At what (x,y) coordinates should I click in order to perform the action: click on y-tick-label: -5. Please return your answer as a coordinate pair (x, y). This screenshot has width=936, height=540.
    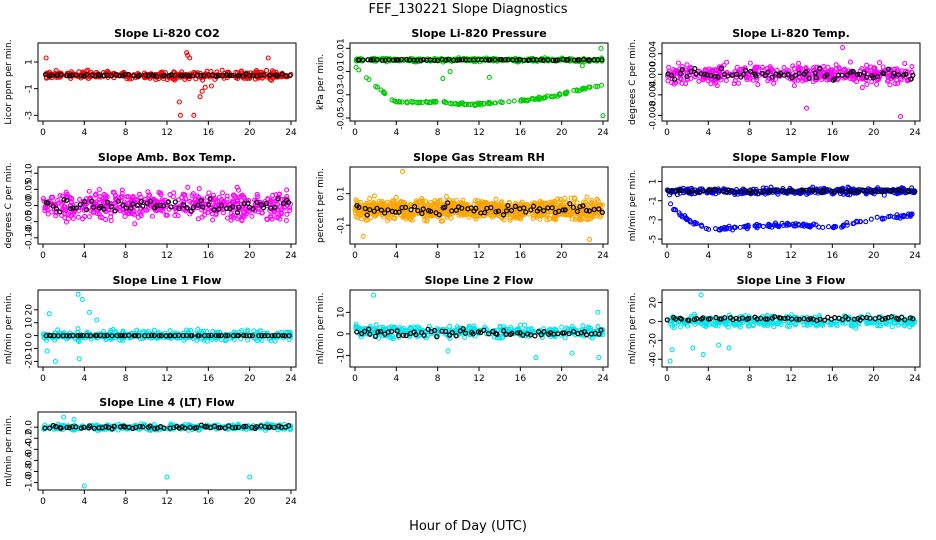
    Looking at the image, I should click on (654, 239).